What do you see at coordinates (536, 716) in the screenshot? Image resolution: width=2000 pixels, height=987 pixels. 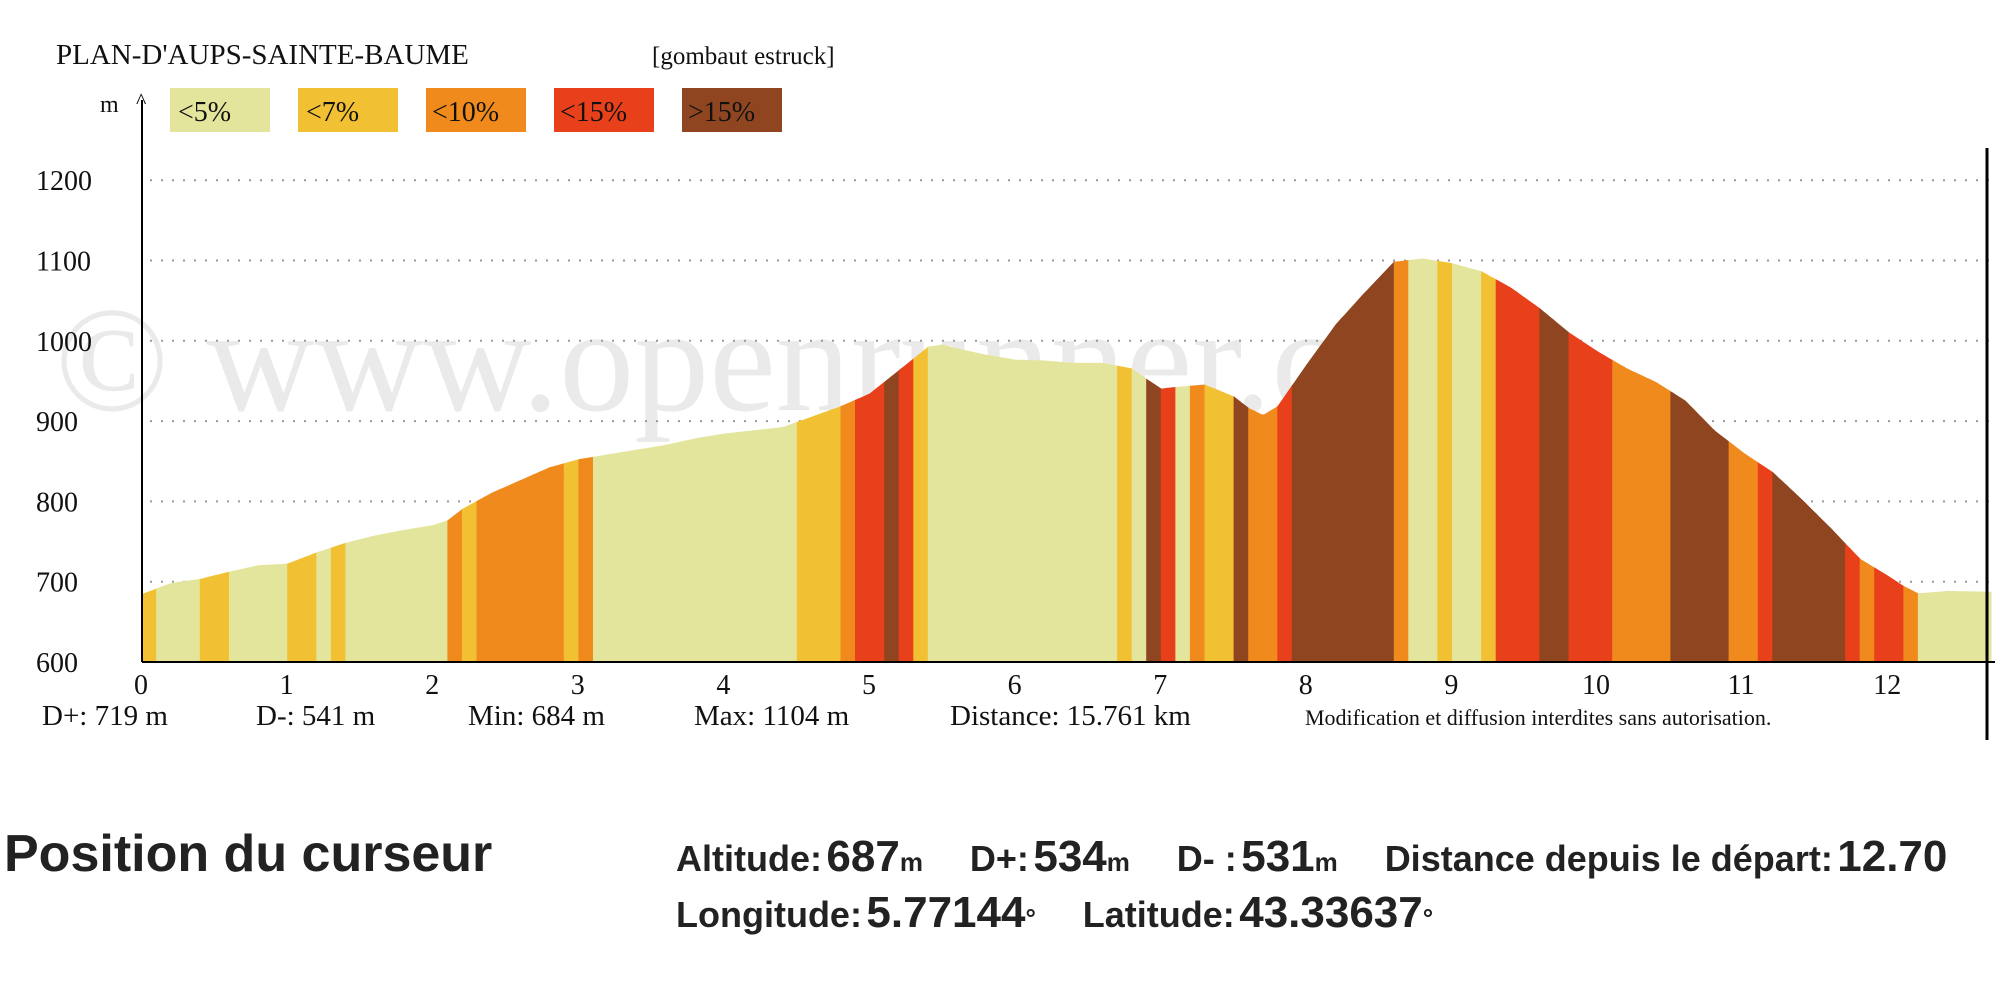 I see `stat-min: Min: 684 m` at bounding box center [536, 716].